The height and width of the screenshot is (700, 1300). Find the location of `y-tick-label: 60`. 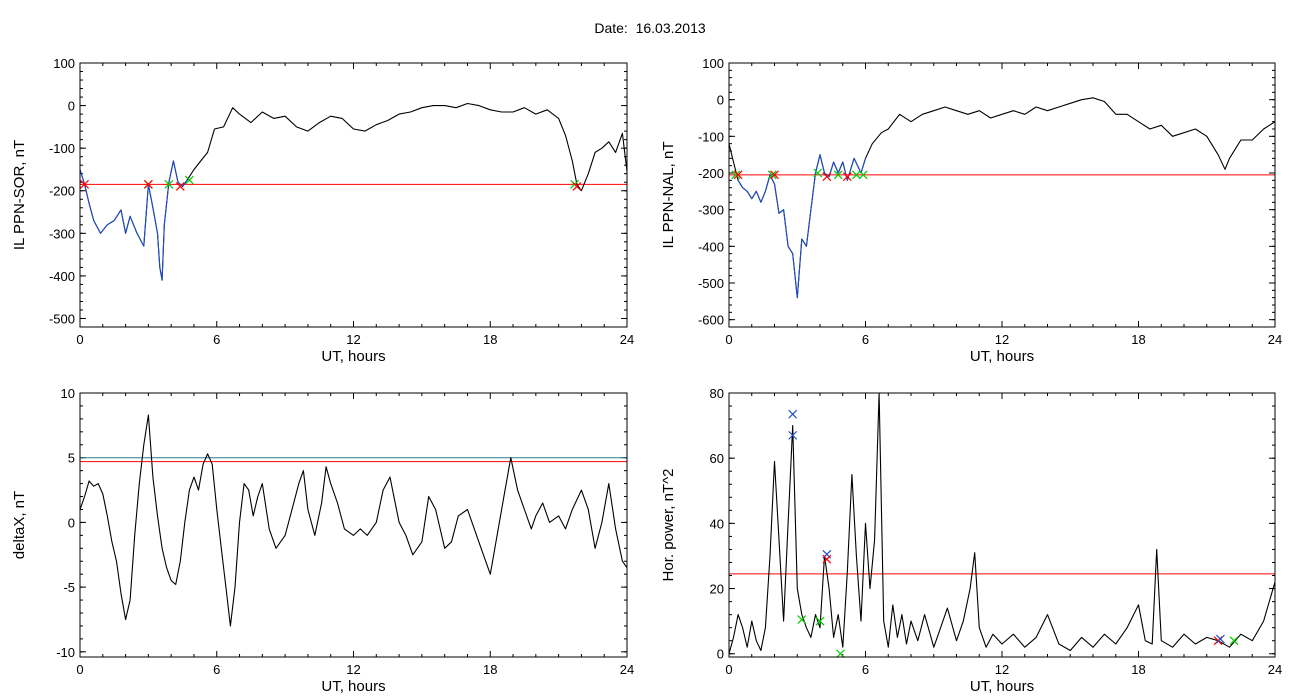

y-tick-label: 60 is located at coordinates (717, 458).